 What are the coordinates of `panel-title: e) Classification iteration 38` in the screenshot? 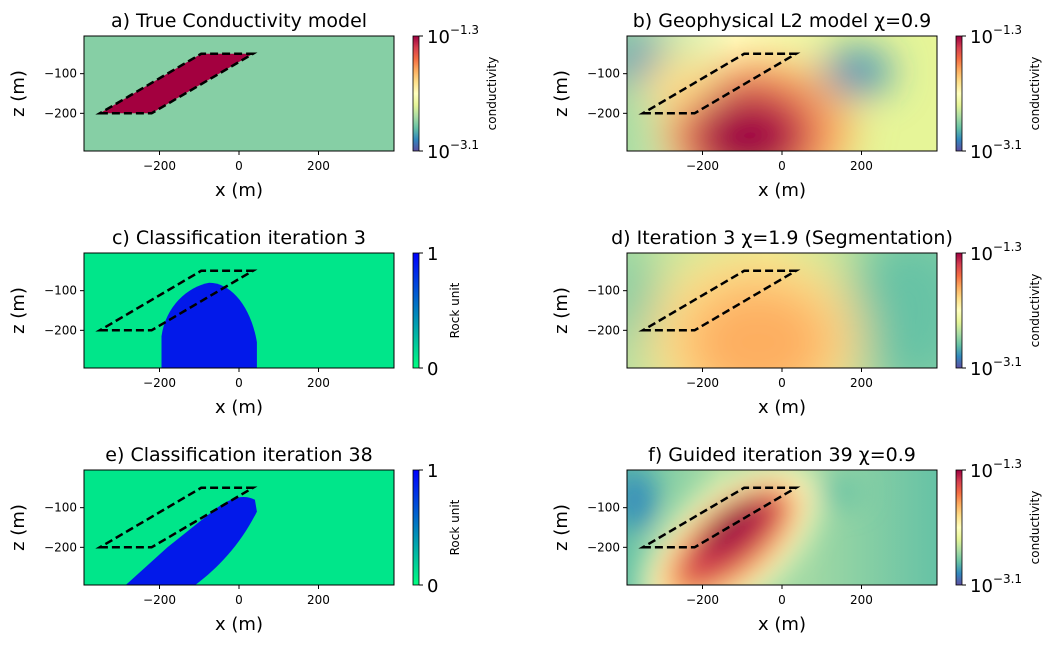 It's located at (238, 455).